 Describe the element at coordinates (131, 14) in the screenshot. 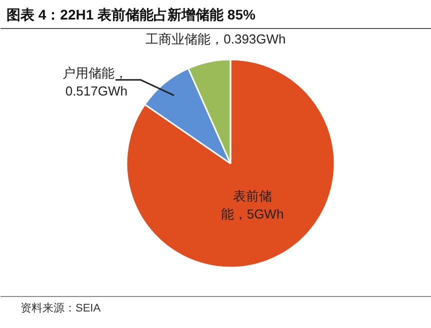

I see `chart-title: 图表 4：22H1 表前储能占新增储能 85%` at that location.